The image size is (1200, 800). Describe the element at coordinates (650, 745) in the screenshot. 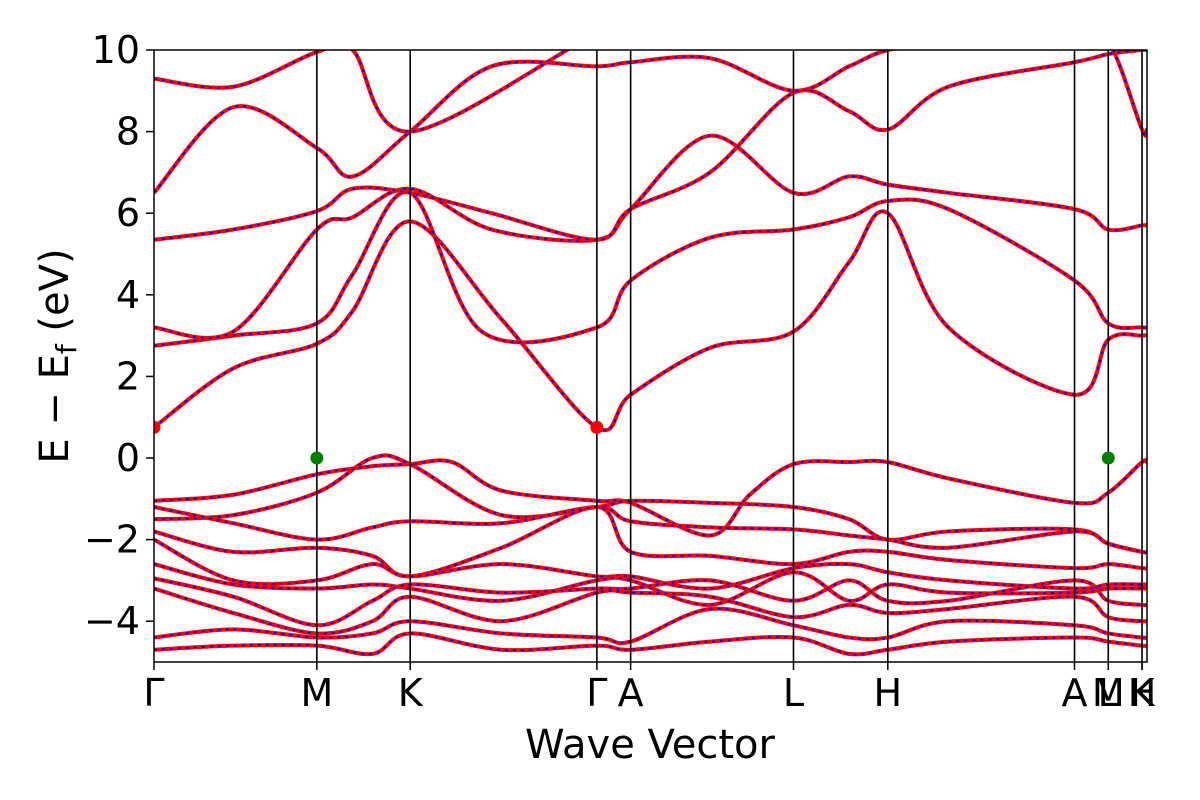

I see `x-axis-label: Wave Vector` at that location.